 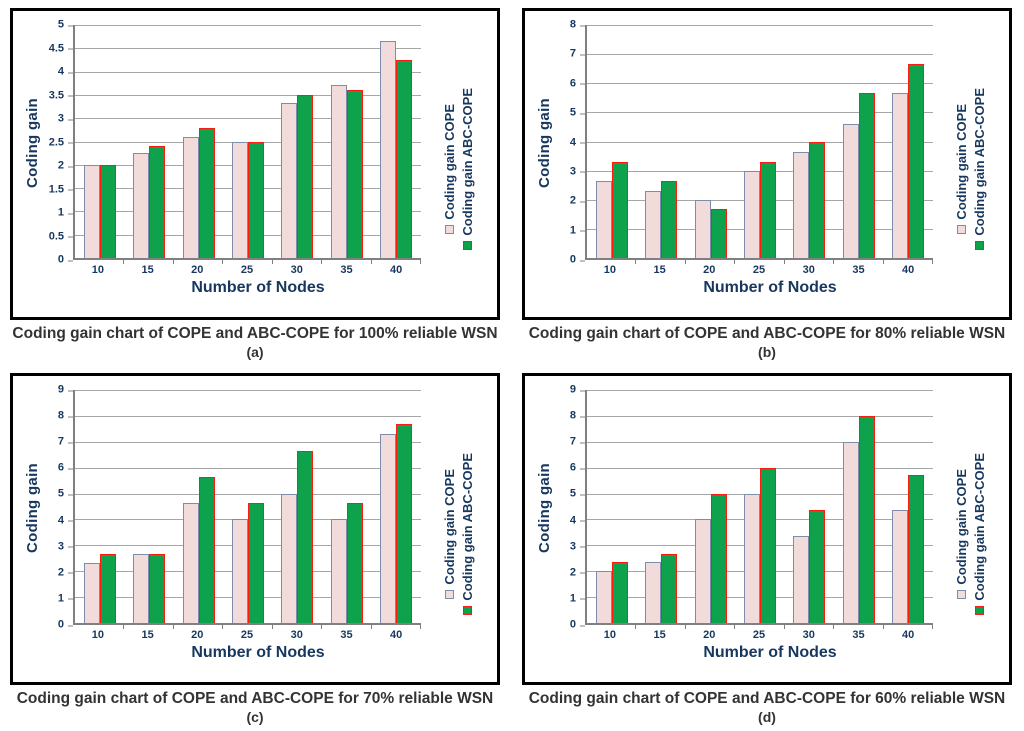 What do you see at coordinates (65, 467) in the screenshot?
I see `y-axis-tick-label: 6` at bounding box center [65, 467].